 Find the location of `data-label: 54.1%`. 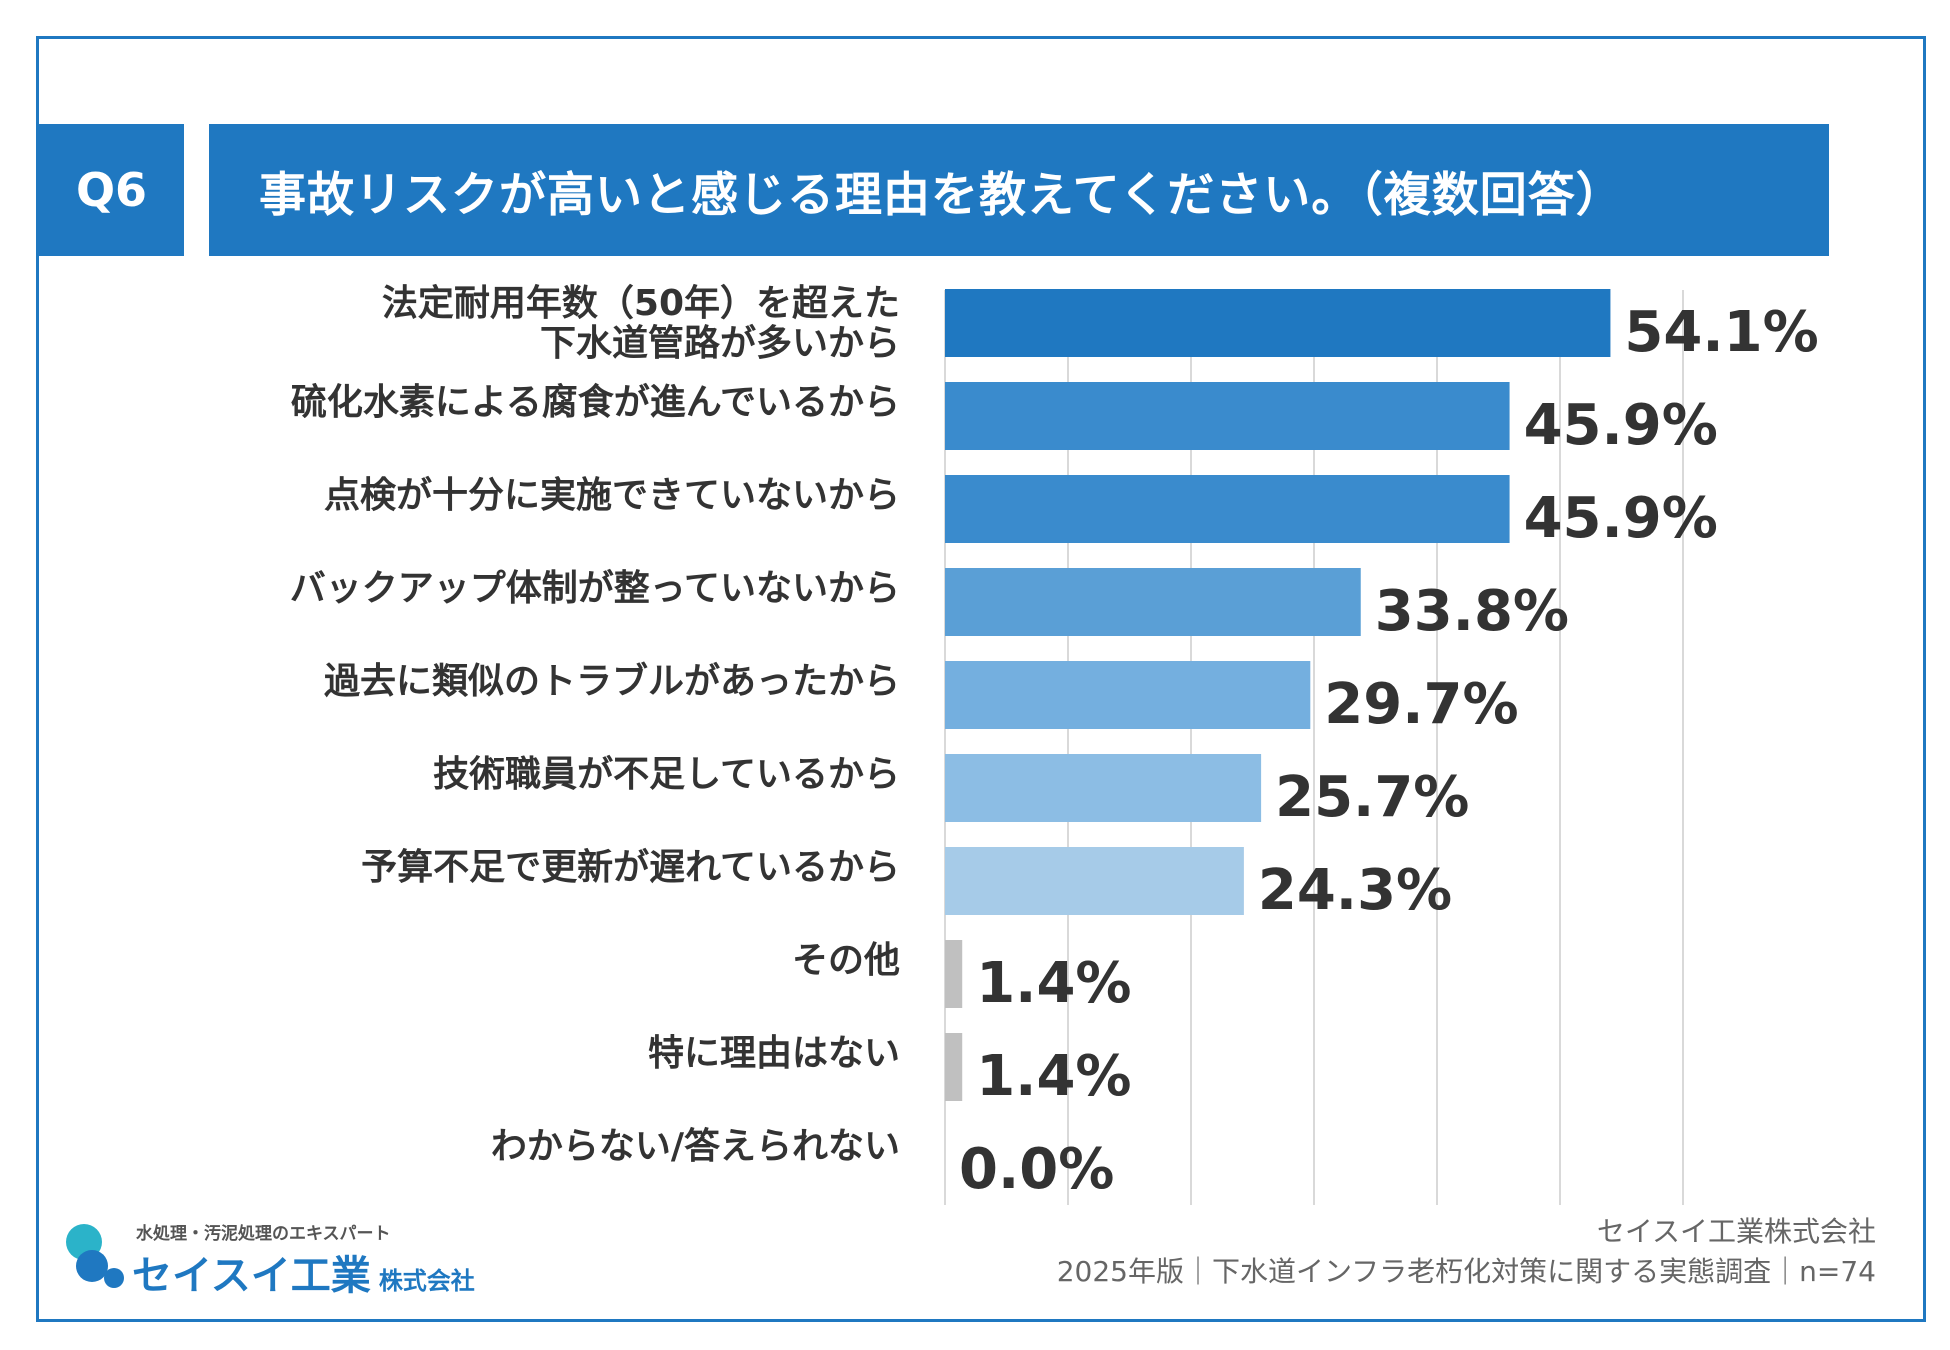

data-label: 54.1% is located at coordinates (1721, 332).